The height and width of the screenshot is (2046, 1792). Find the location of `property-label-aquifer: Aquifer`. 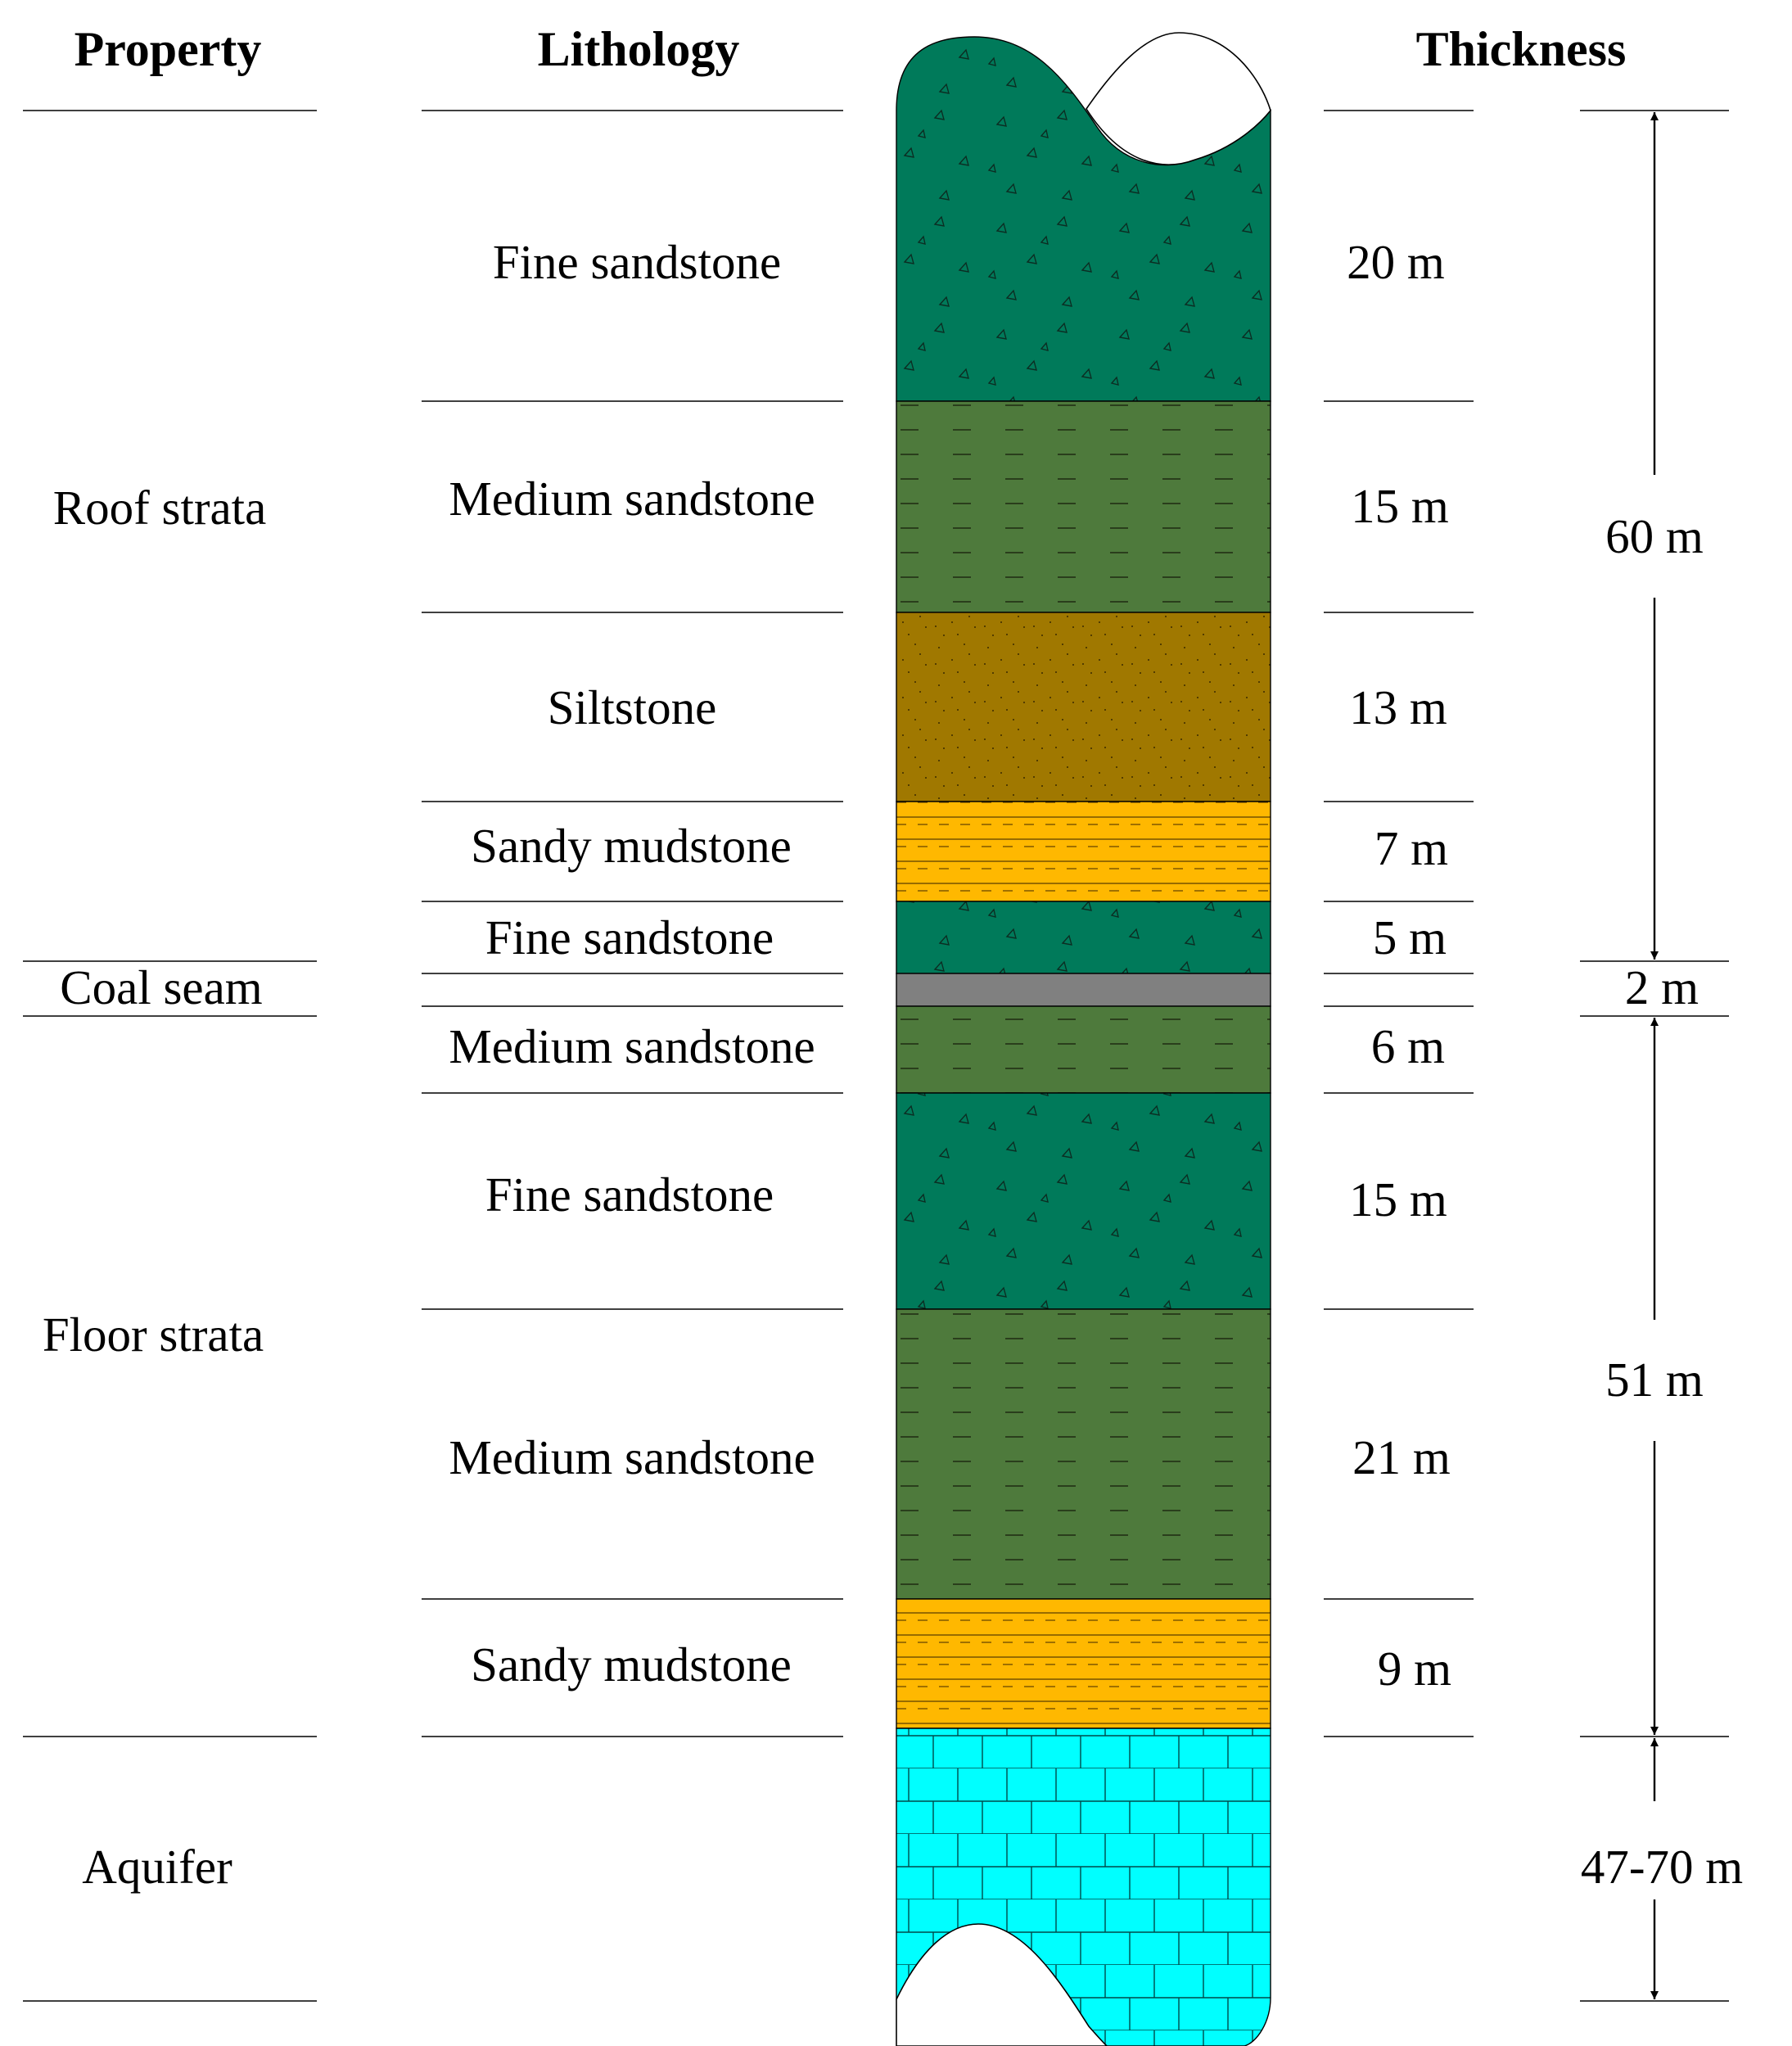

property-label-aquifer: Aquifer is located at coordinates (157, 1867).